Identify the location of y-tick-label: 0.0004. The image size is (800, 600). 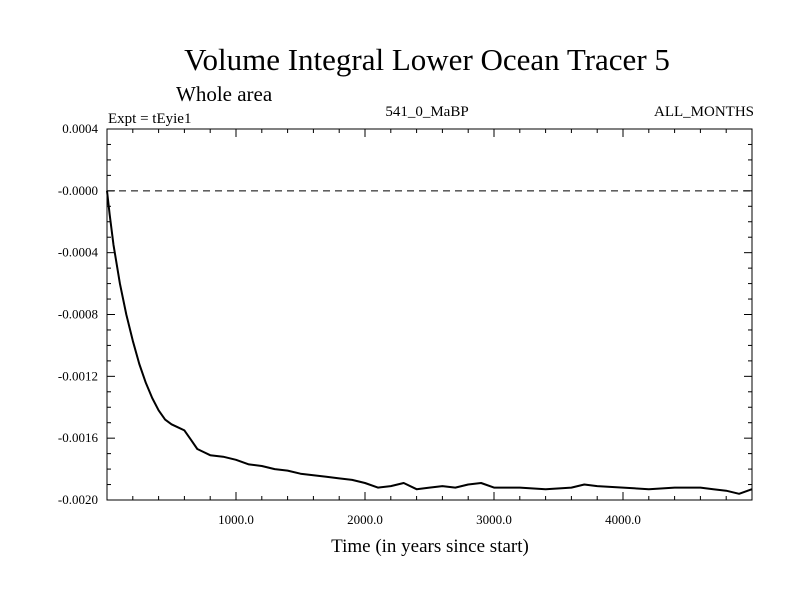
(80, 128).